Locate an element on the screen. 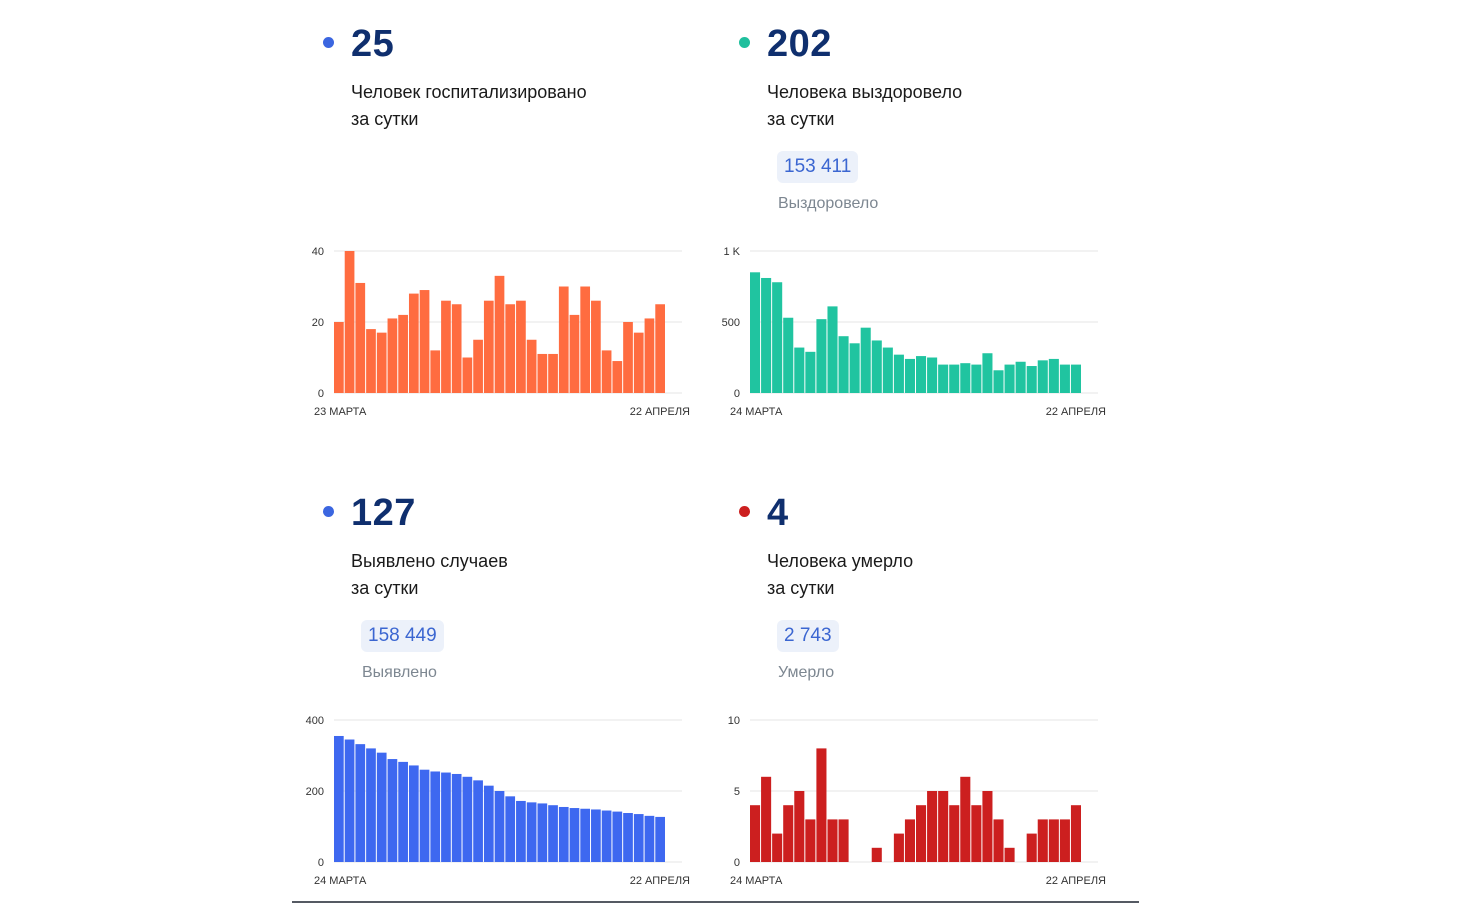  cases-caption: Выявлено случаев за сутки is located at coordinates (429, 575).